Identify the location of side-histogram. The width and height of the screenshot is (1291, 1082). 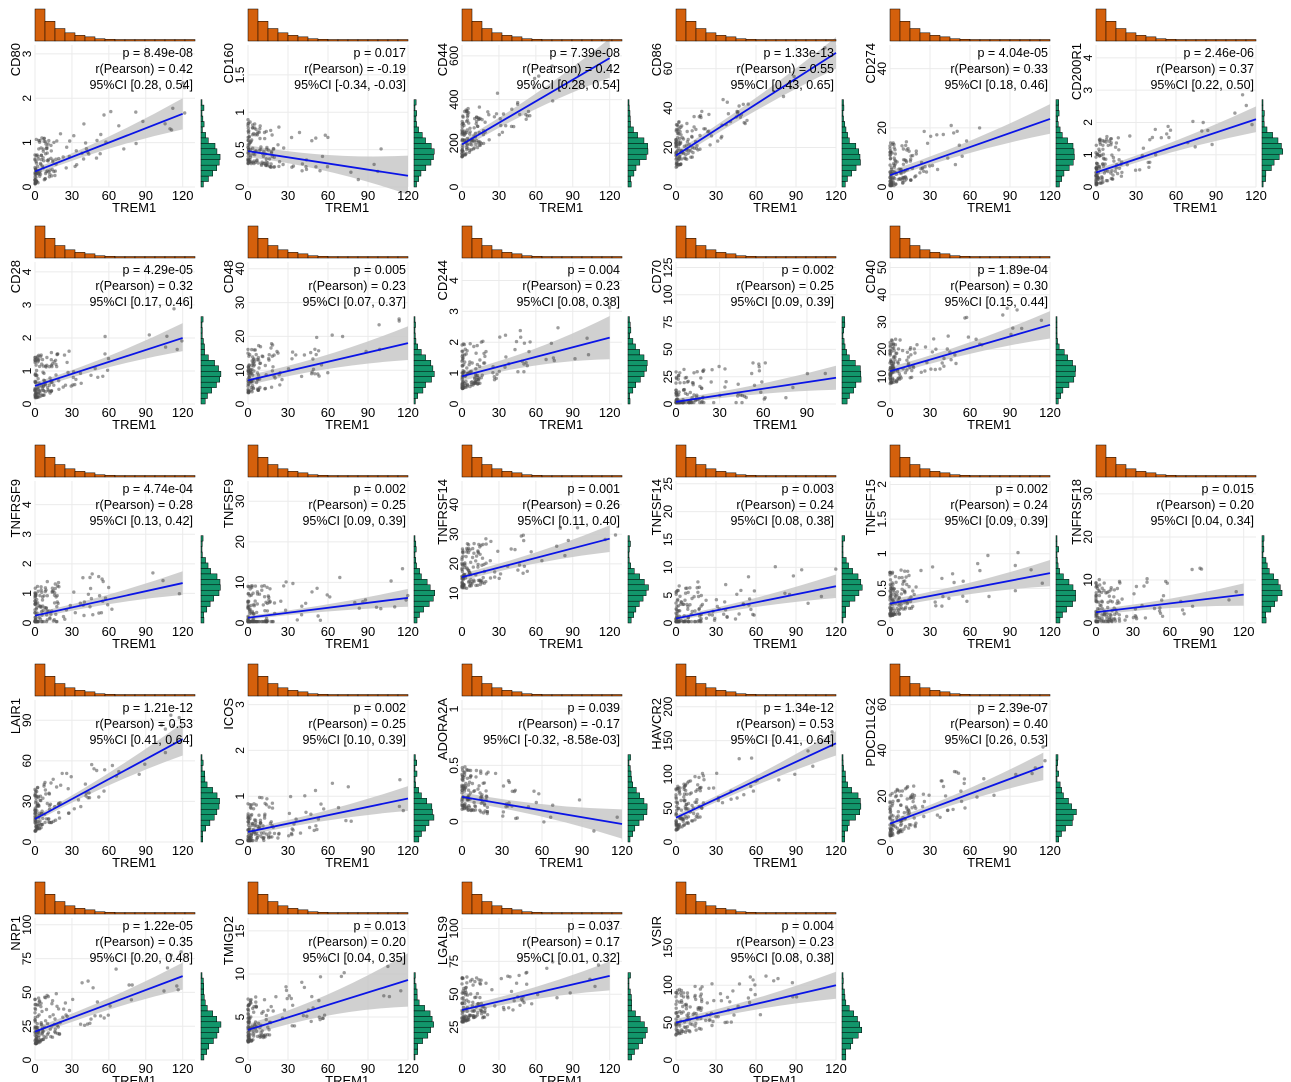
(424, 579).